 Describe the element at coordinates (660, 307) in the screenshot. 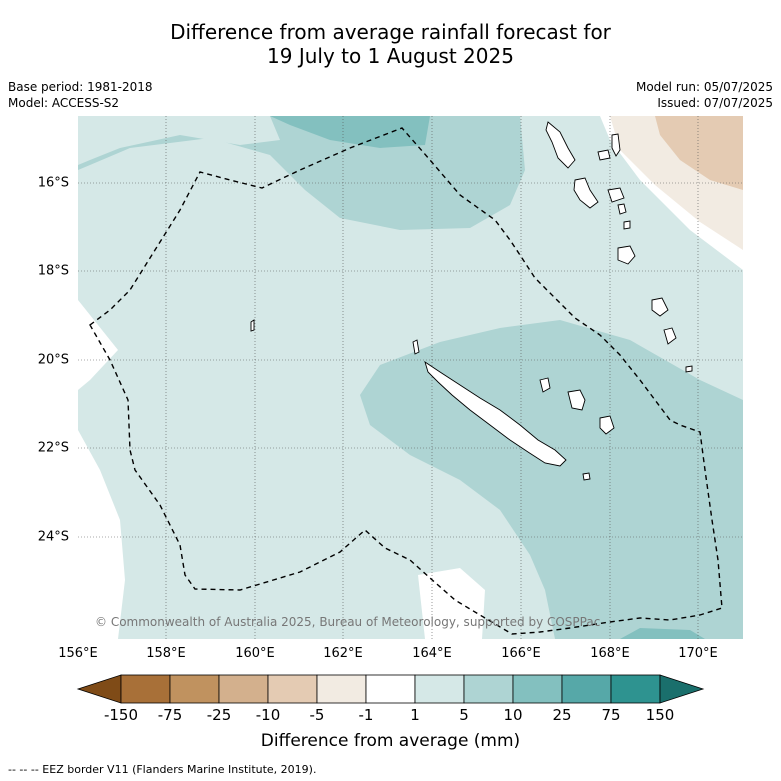

I see `vanuatu-erromango` at that location.